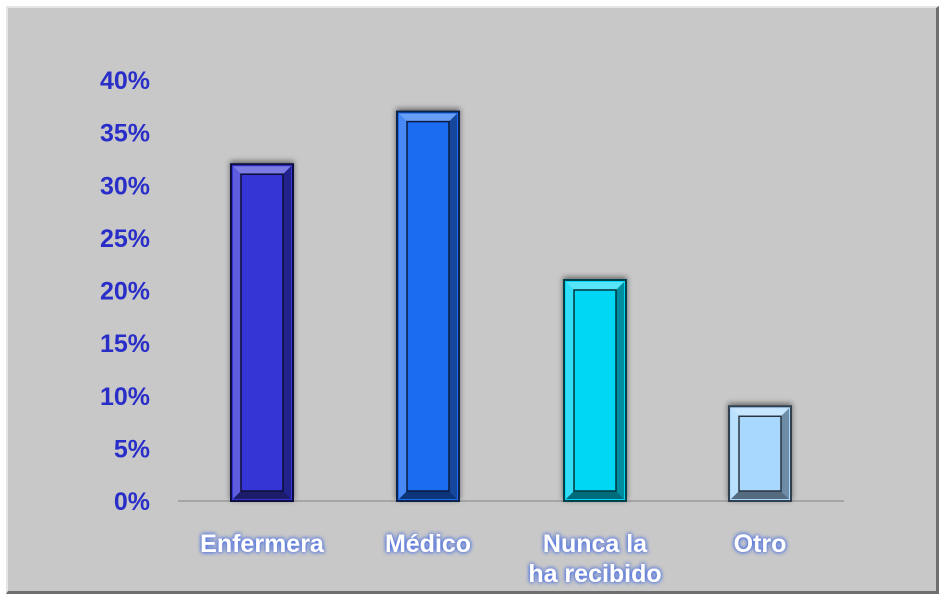  What do you see at coordinates (125, 81) in the screenshot?
I see `y-tick-label: 40%` at bounding box center [125, 81].